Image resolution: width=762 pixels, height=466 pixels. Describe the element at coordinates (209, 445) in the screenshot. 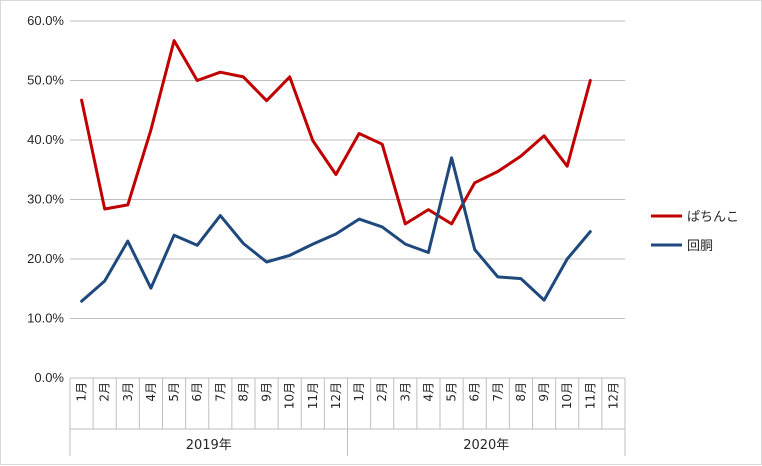

I see `year-label: 2019年` at that location.